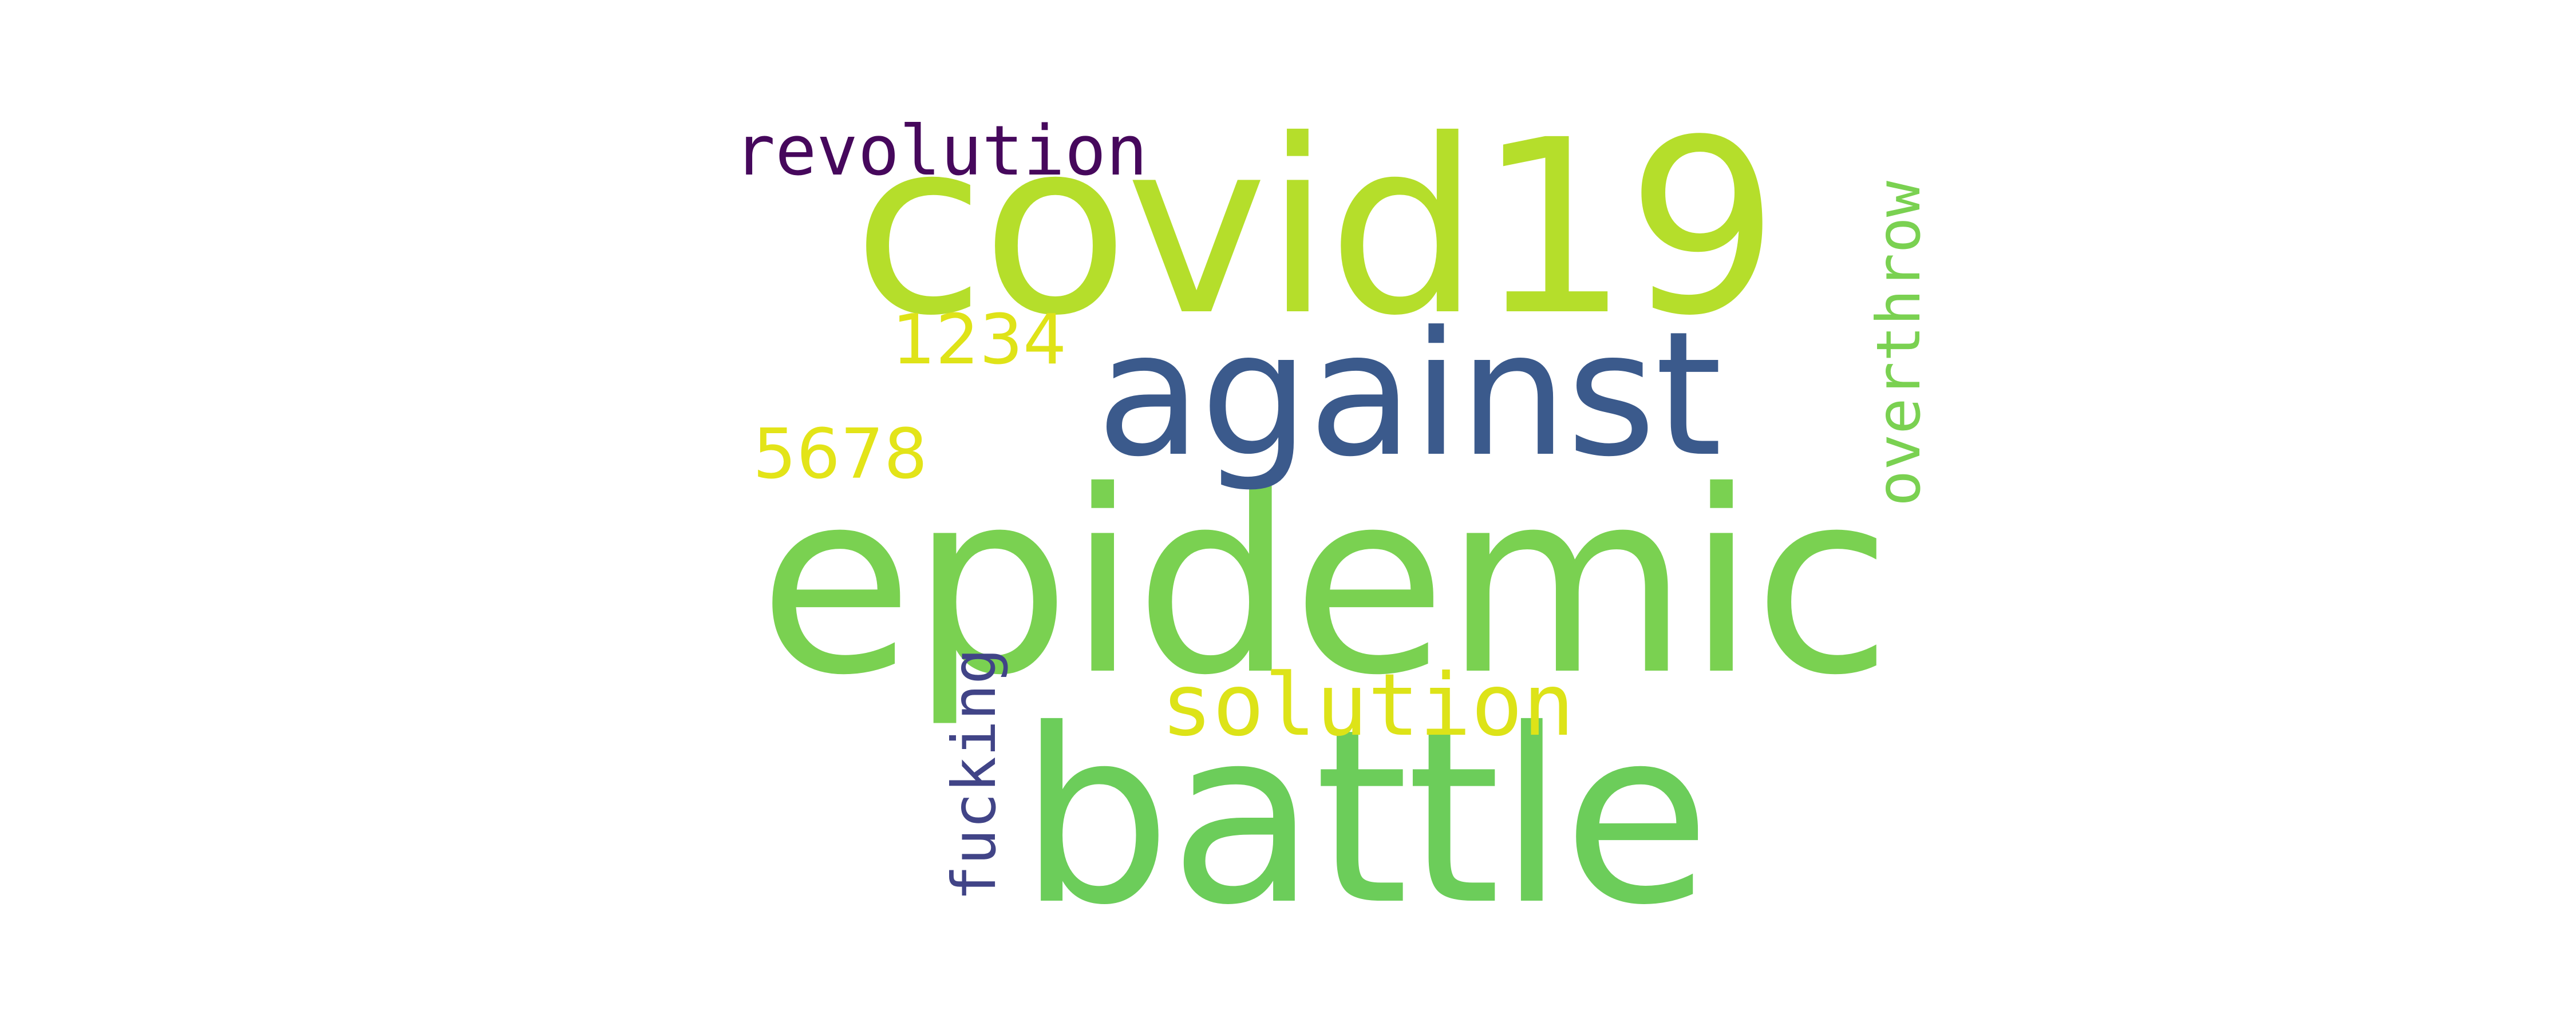 Image resolution: width=2576 pixels, height=1030 pixels. I want to click on word-against: against, so click(1409, 394).